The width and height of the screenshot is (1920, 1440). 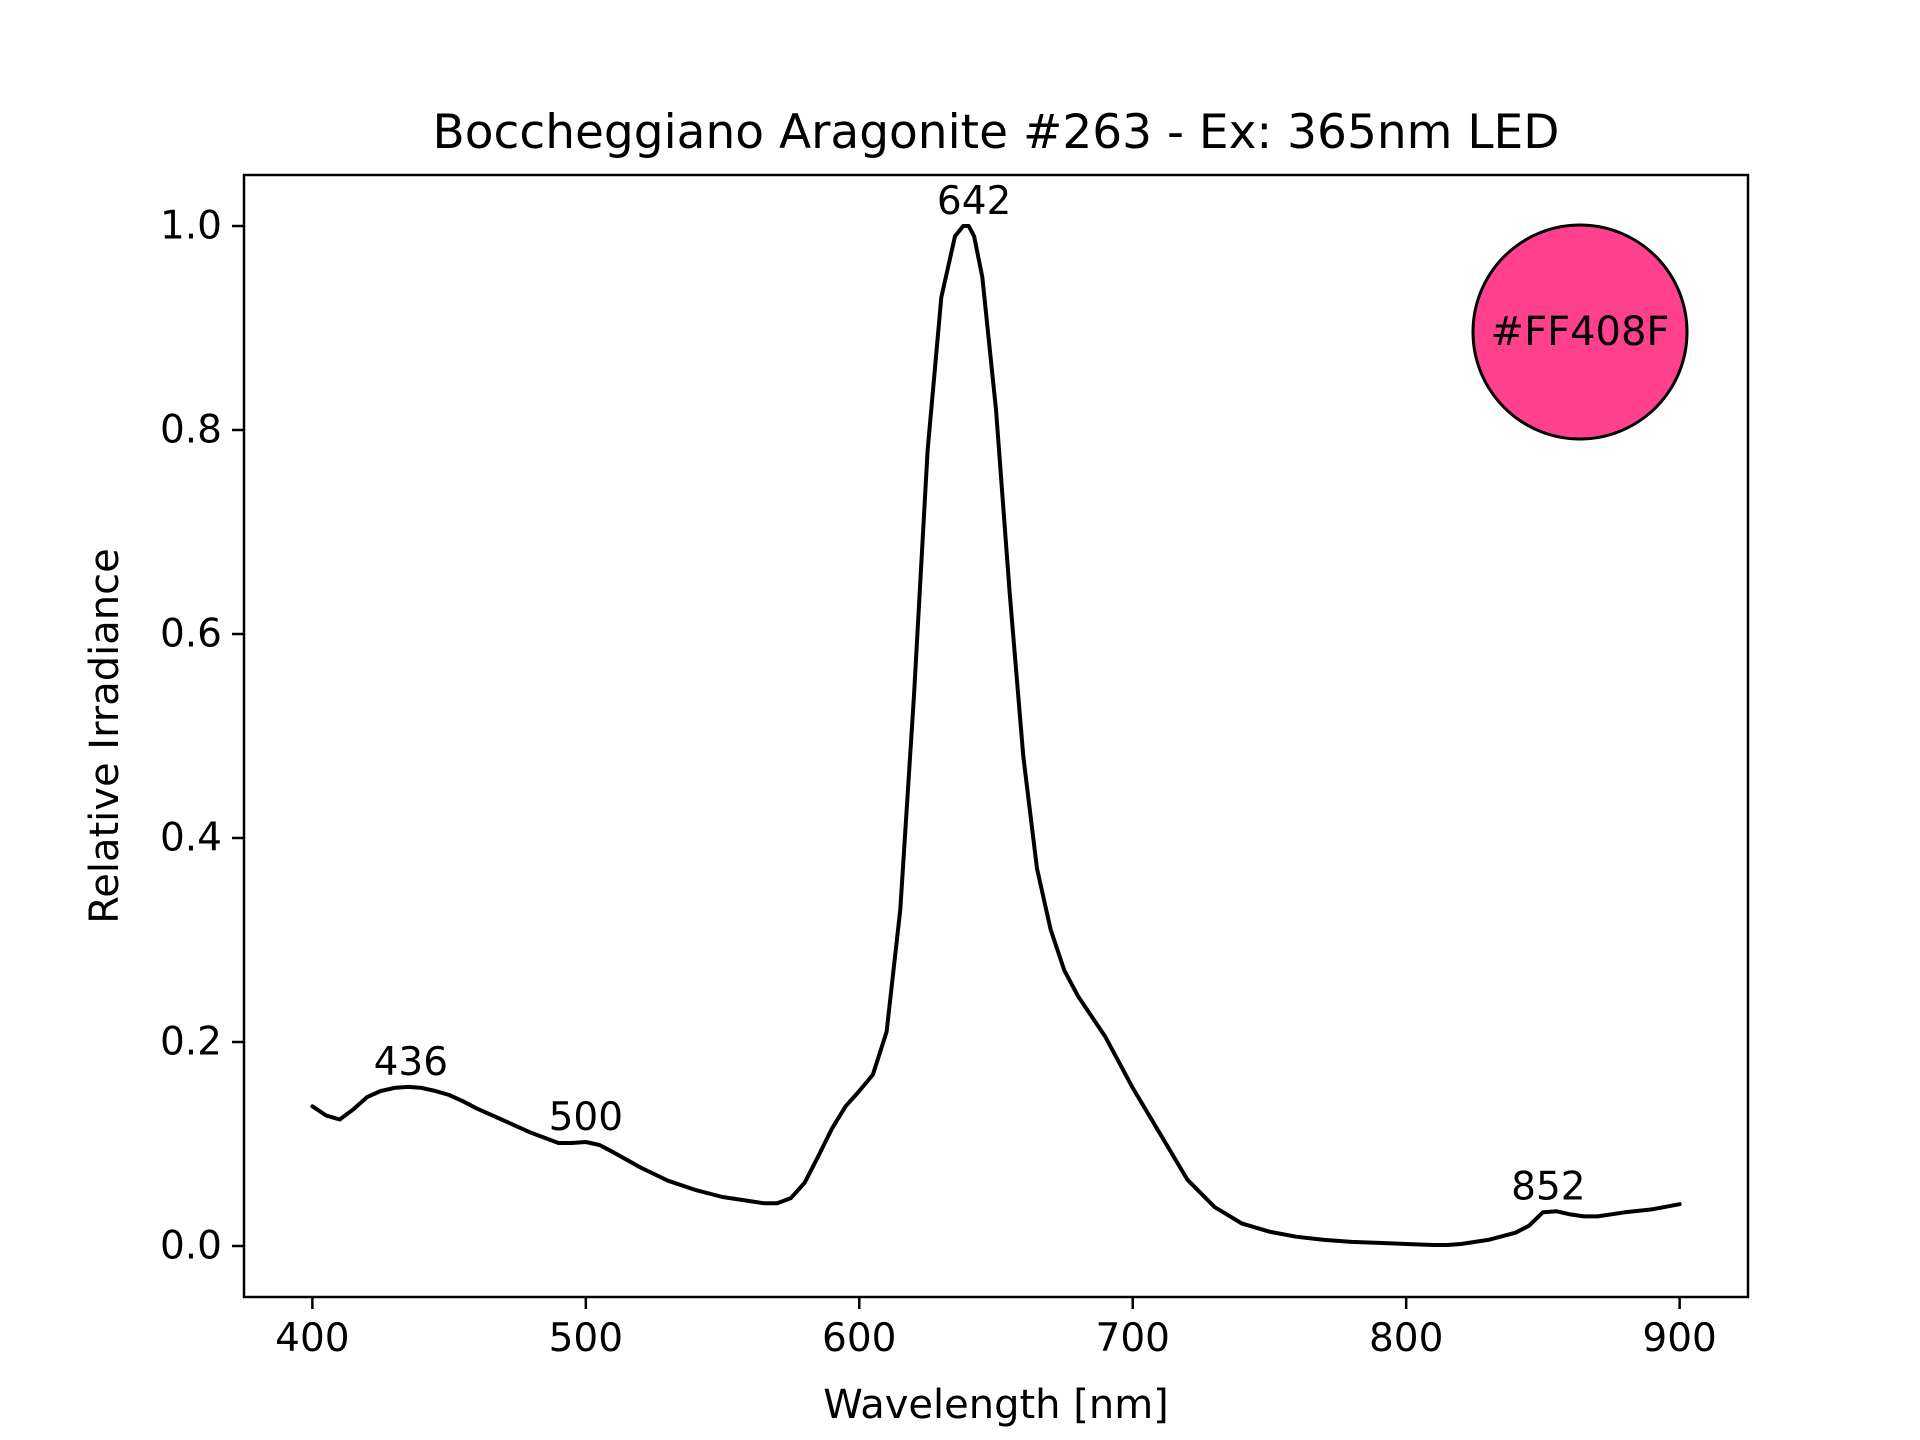 What do you see at coordinates (1133, 1338) in the screenshot?
I see `x-tick-label: 700` at bounding box center [1133, 1338].